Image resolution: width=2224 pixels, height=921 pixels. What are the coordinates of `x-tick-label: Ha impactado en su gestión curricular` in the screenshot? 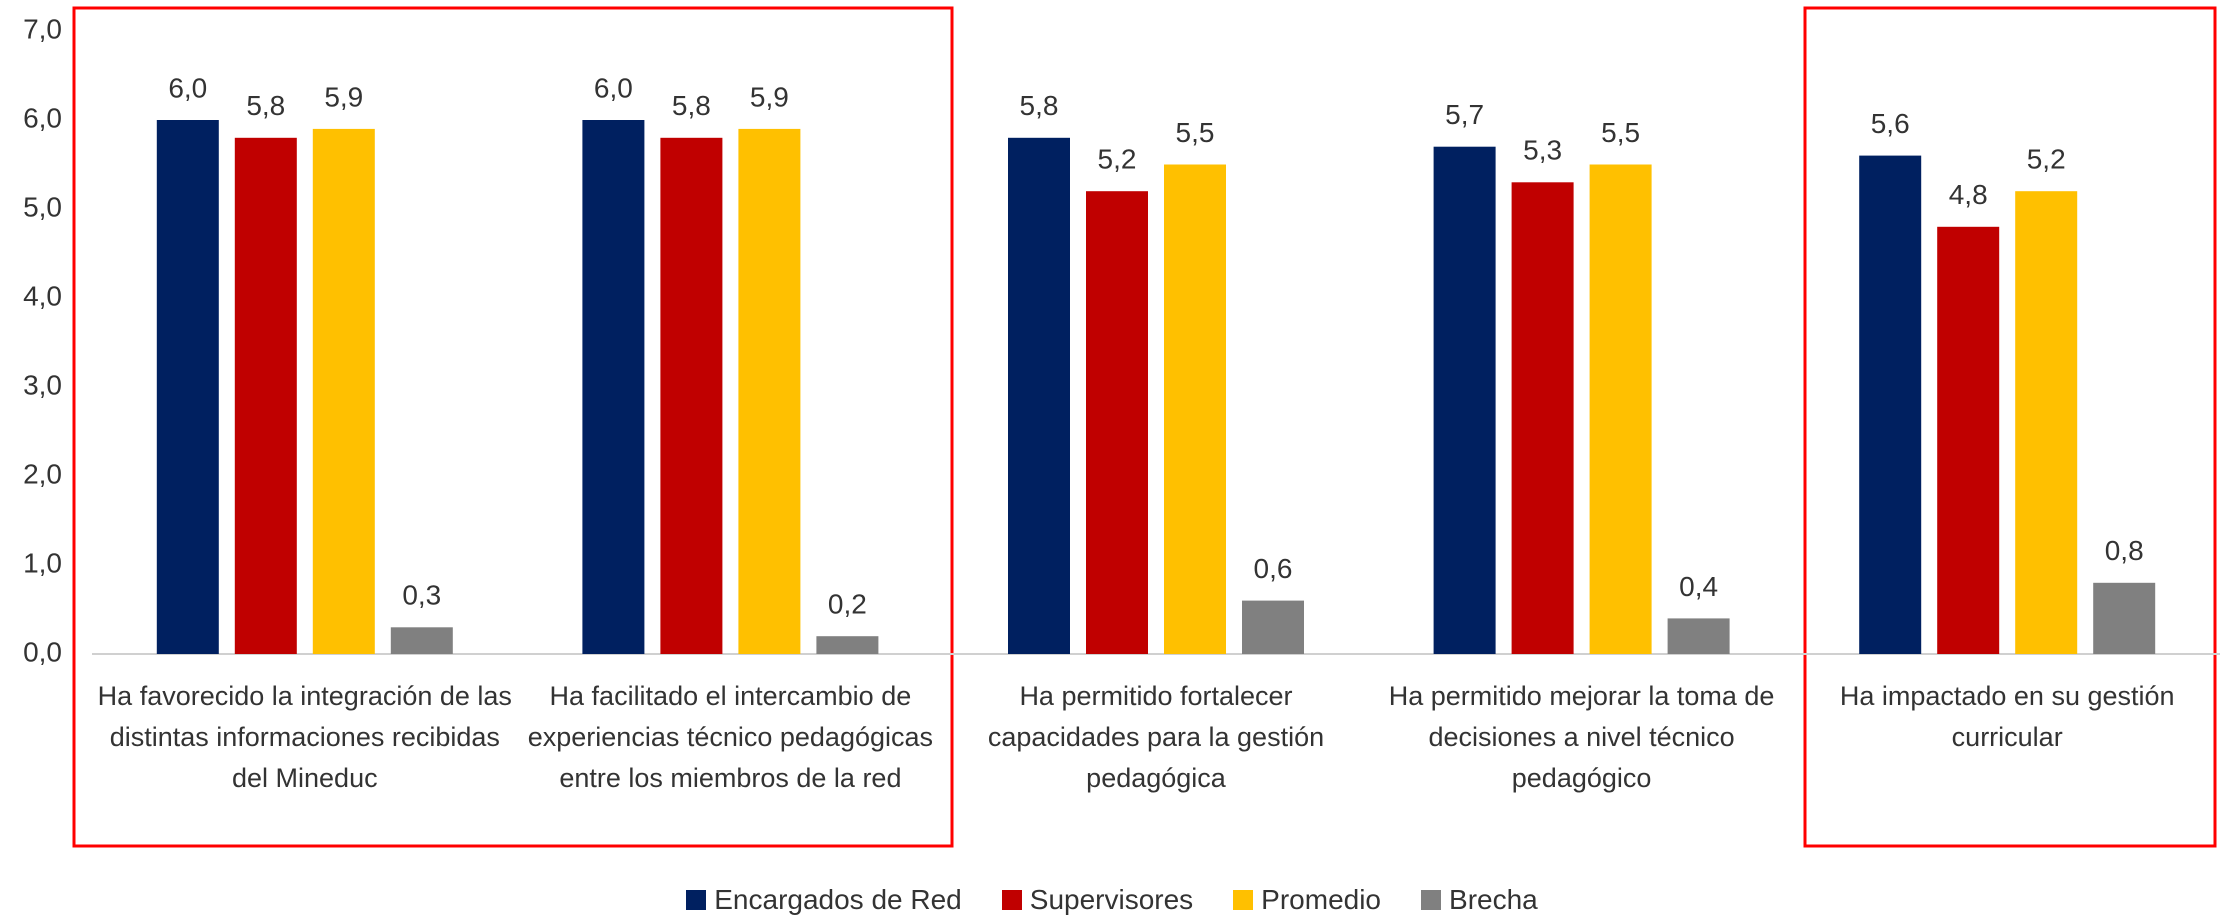 It's located at (2007, 716).